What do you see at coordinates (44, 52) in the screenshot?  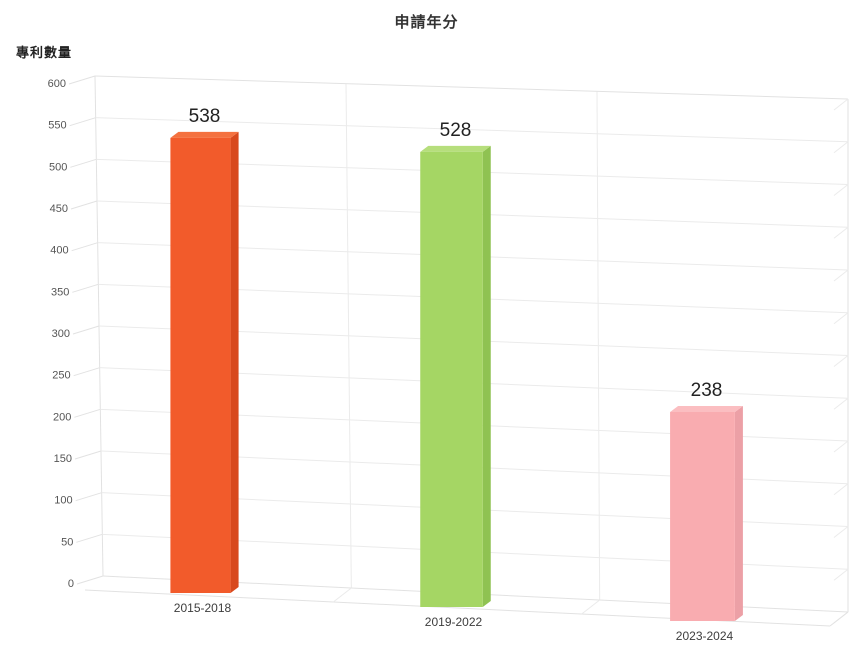 I see `y-axis-title: 專利數量` at bounding box center [44, 52].